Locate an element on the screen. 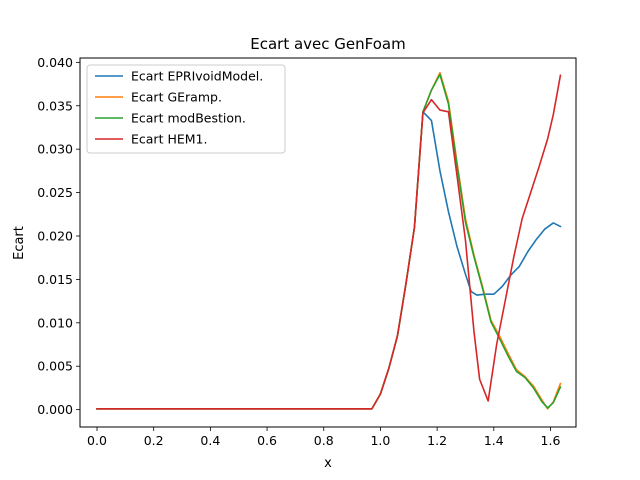 The width and height of the screenshot is (640, 480). x-tick-label: 1.6 is located at coordinates (551, 440).